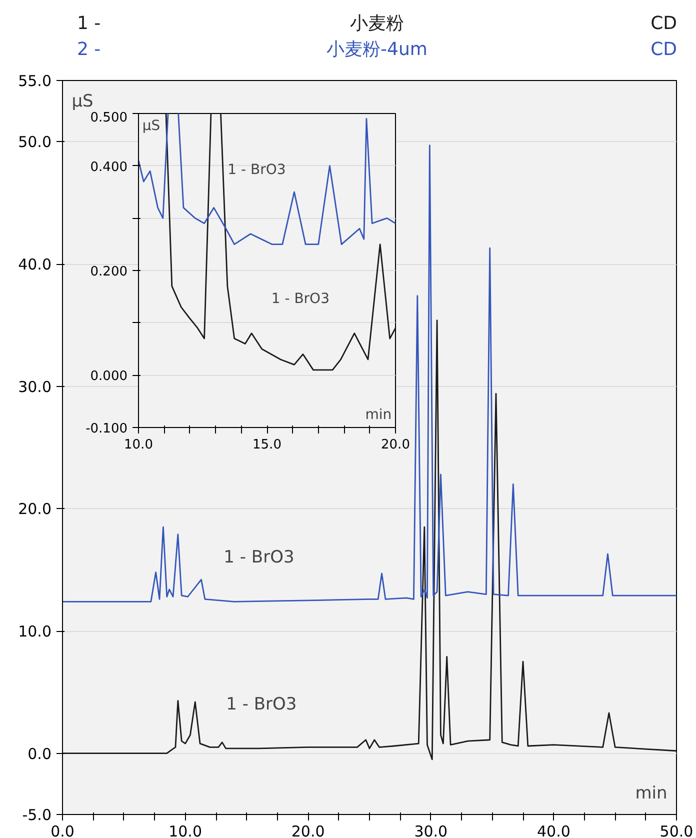 The height and width of the screenshot is (838, 696). Describe the element at coordinates (553, 830) in the screenshot. I see `x-tick-label: 40.0` at that location.